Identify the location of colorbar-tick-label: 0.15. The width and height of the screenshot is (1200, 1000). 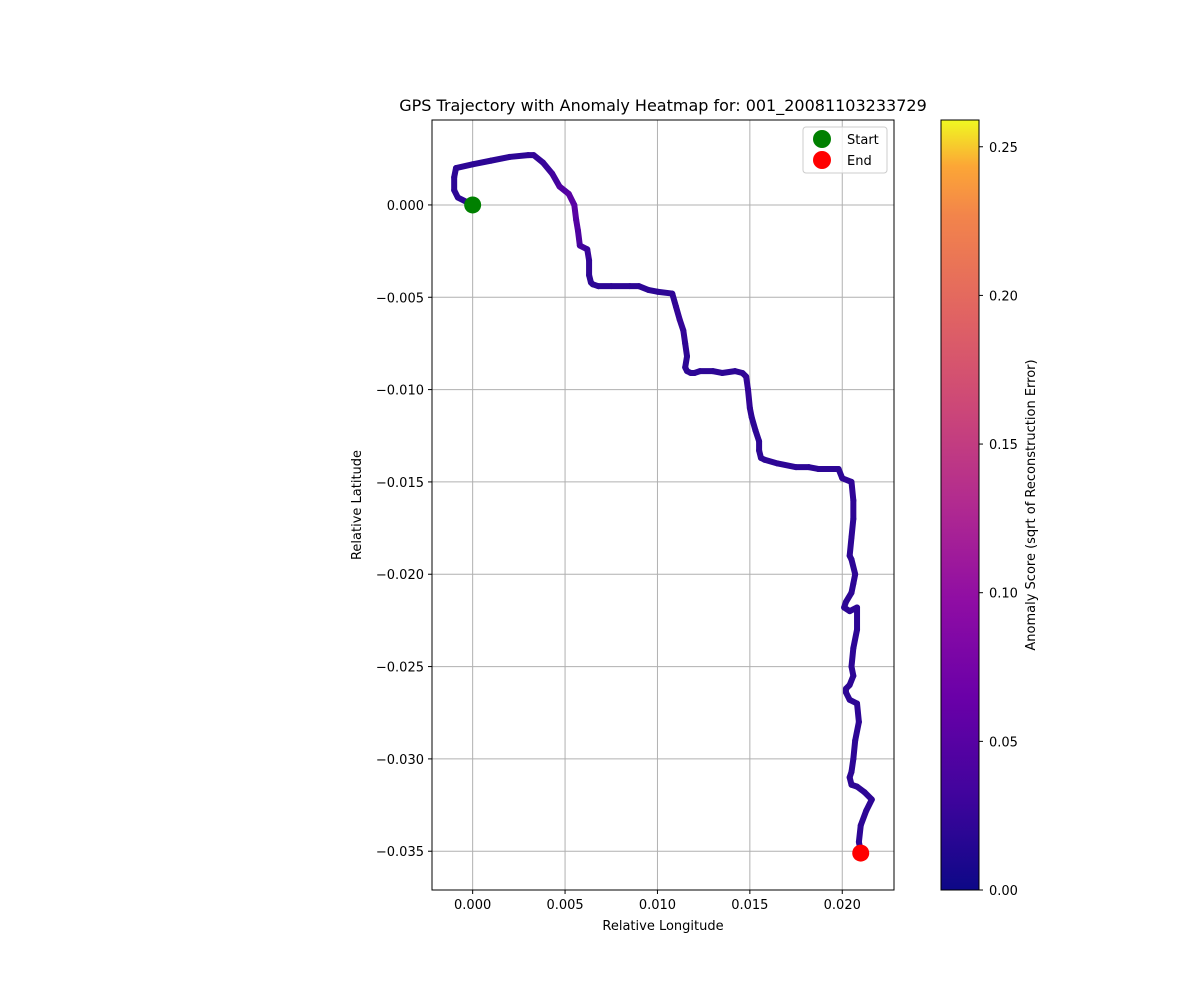
(1003, 445).